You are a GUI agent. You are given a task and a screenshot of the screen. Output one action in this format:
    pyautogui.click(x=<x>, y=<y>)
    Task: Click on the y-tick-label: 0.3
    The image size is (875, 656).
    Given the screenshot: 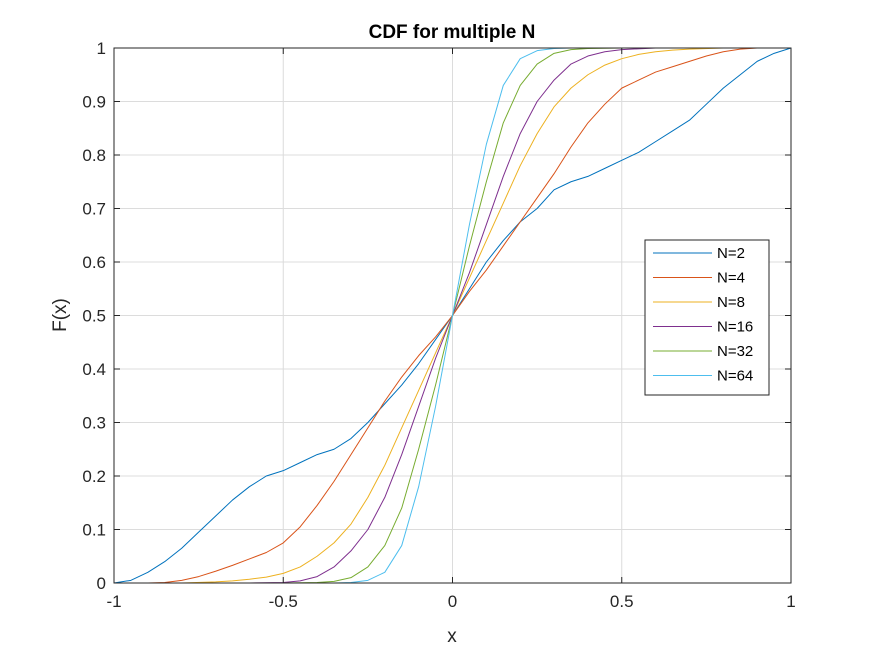 What is the action you would take?
    pyautogui.click(x=94, y=423)
    